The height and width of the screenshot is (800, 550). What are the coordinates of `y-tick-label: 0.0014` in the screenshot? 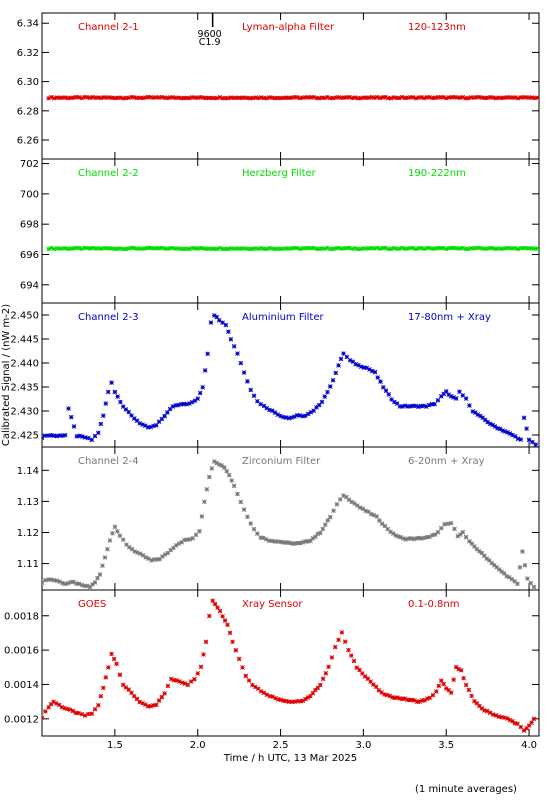 It's located at (21, 685).